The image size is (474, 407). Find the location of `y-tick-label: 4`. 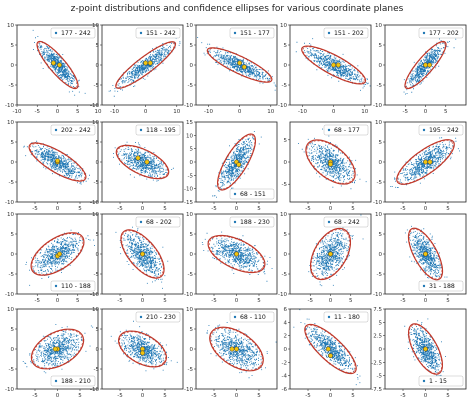

y-tick-label: 4 is located at coordinates (286, 323).